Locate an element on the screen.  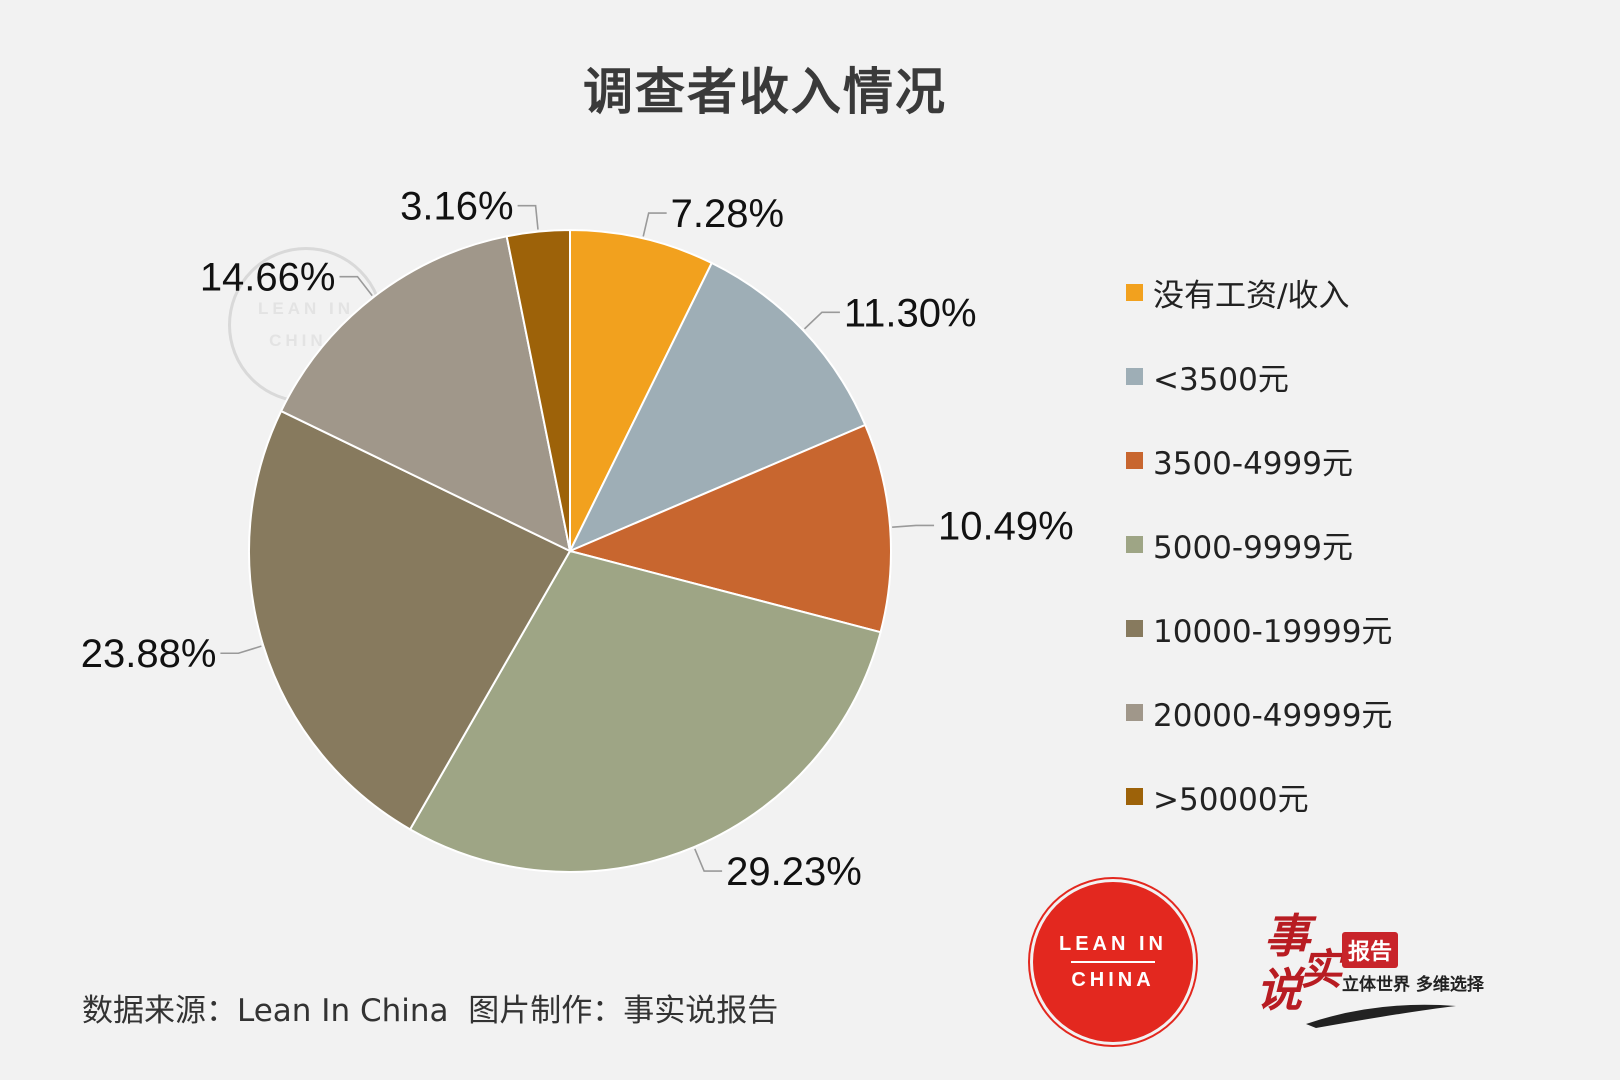
logo-calligraphy-1: 事 is located at coordinates (1287, 936).